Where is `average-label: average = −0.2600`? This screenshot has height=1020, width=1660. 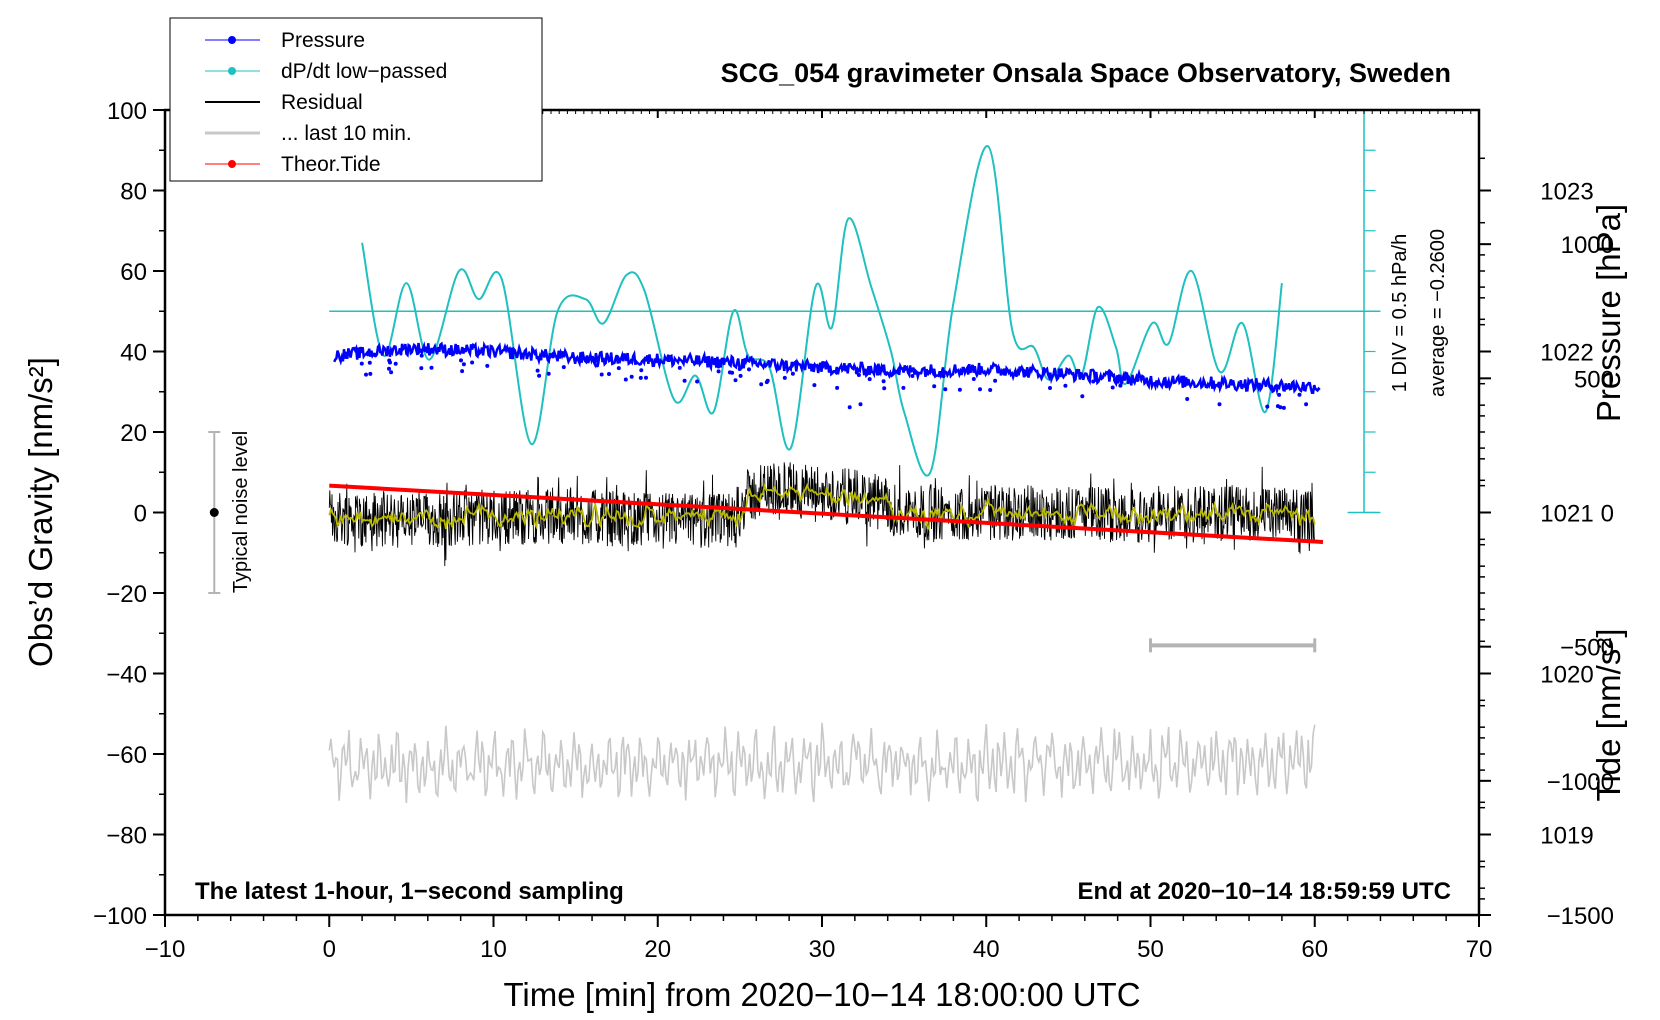
average-label: average = −0.2600 is located at coordinates (1438, 313).